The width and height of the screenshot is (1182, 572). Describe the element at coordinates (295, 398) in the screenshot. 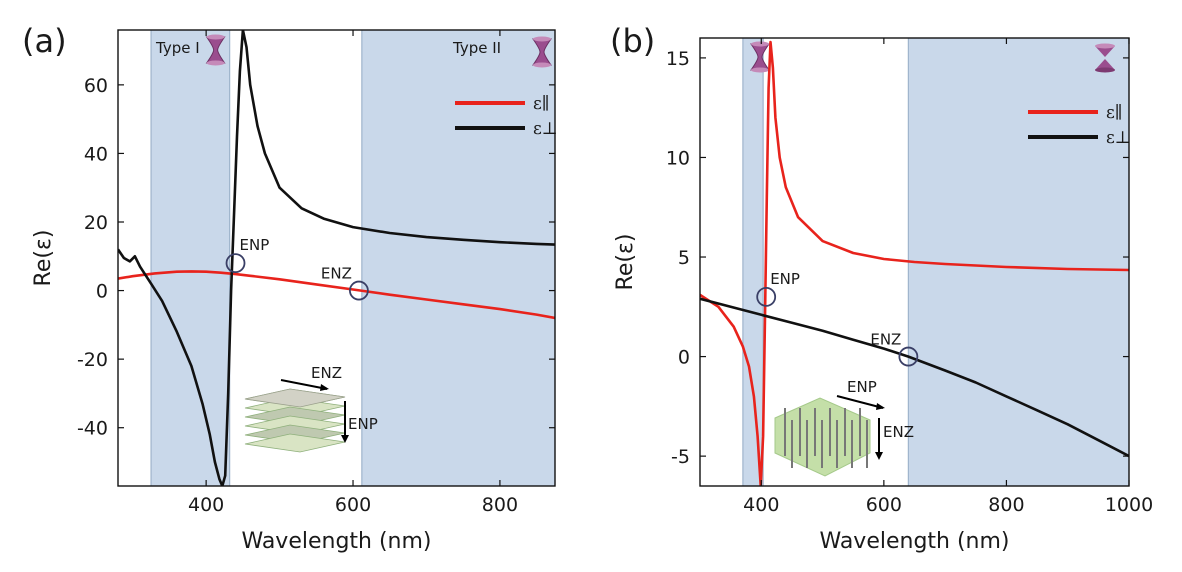

I see `inset-top-face` at that location.